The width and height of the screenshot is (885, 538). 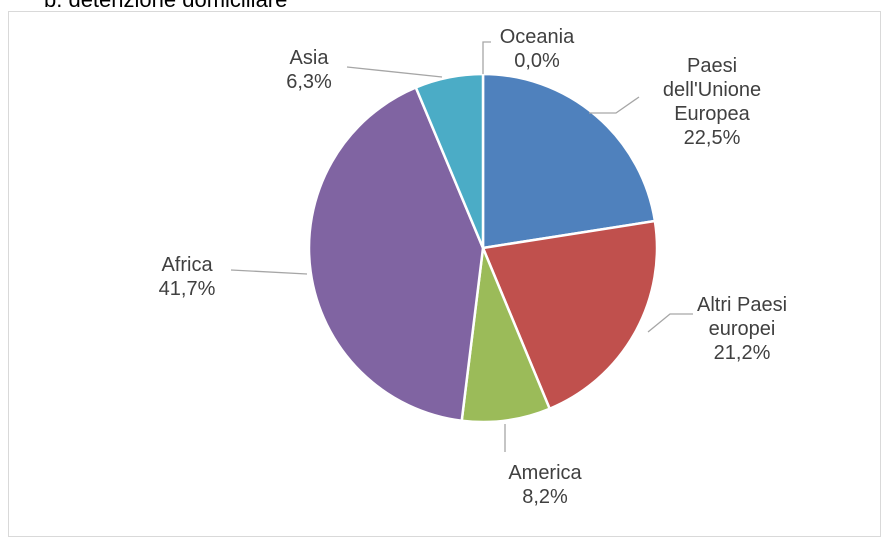 I want to click on data-label-value: 8,2%, so click(x=545, y=497).